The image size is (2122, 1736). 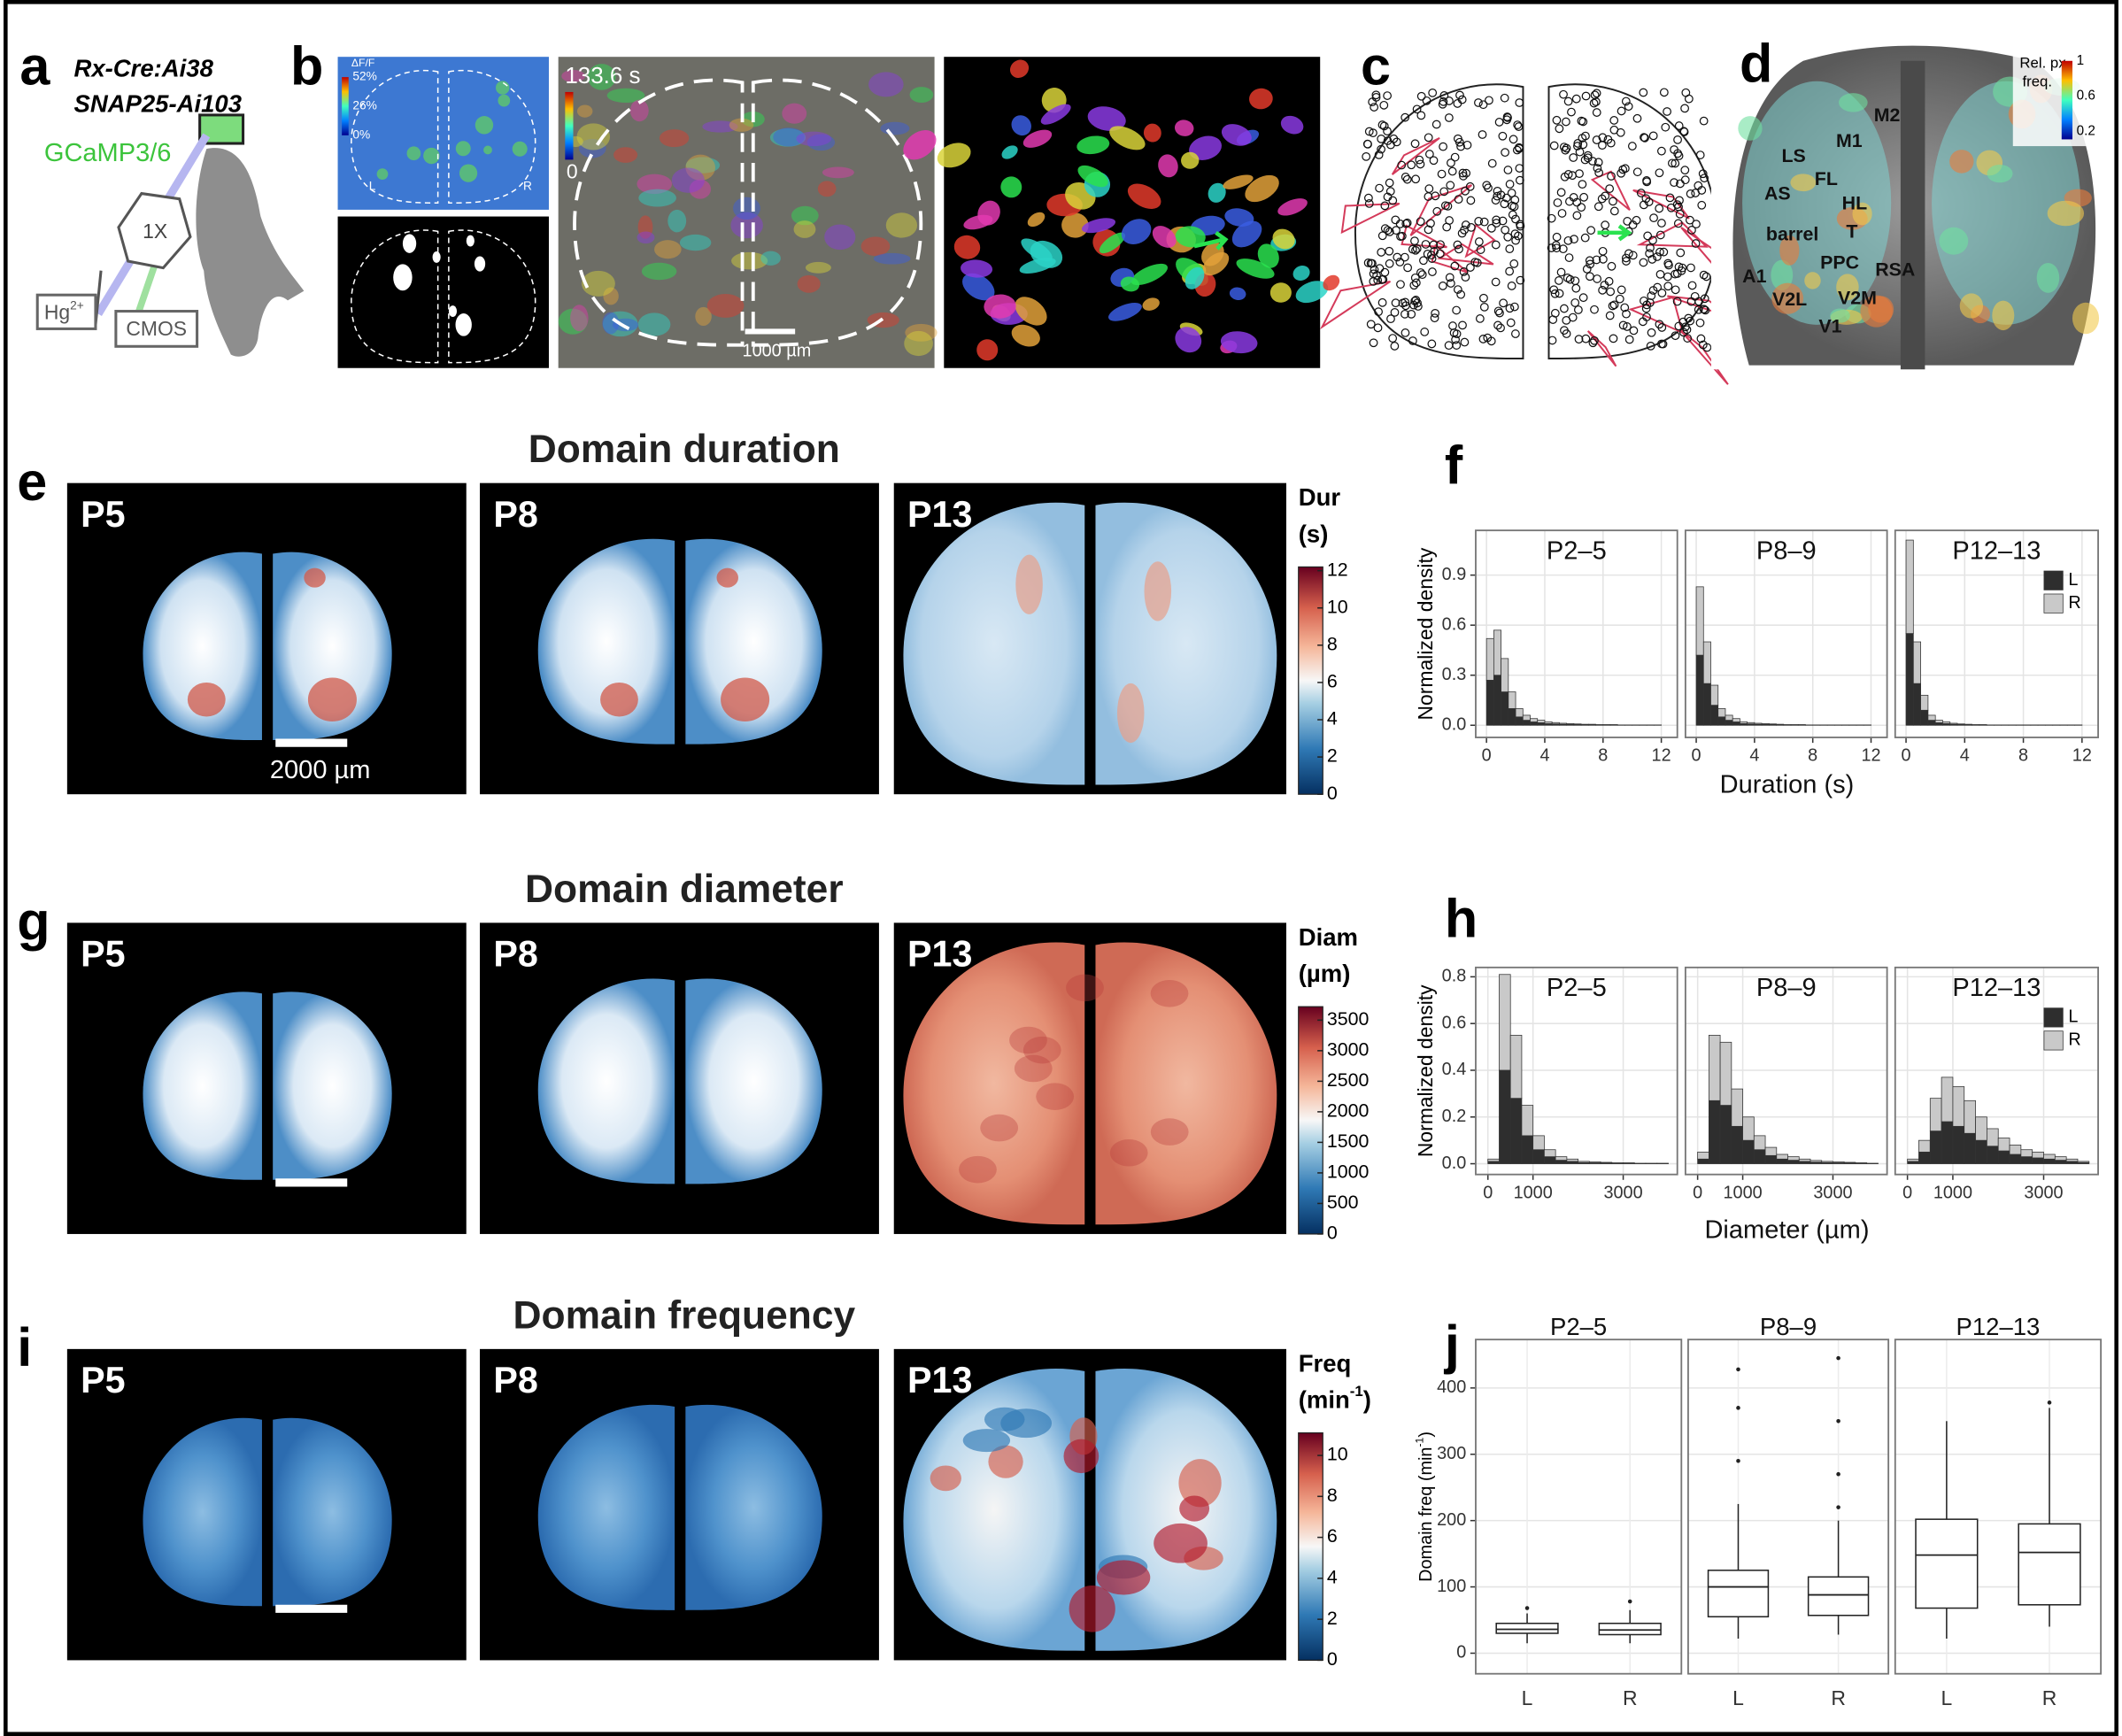 I want to click on cbar-tick-label: 2, so click(x=1332, y=1619).